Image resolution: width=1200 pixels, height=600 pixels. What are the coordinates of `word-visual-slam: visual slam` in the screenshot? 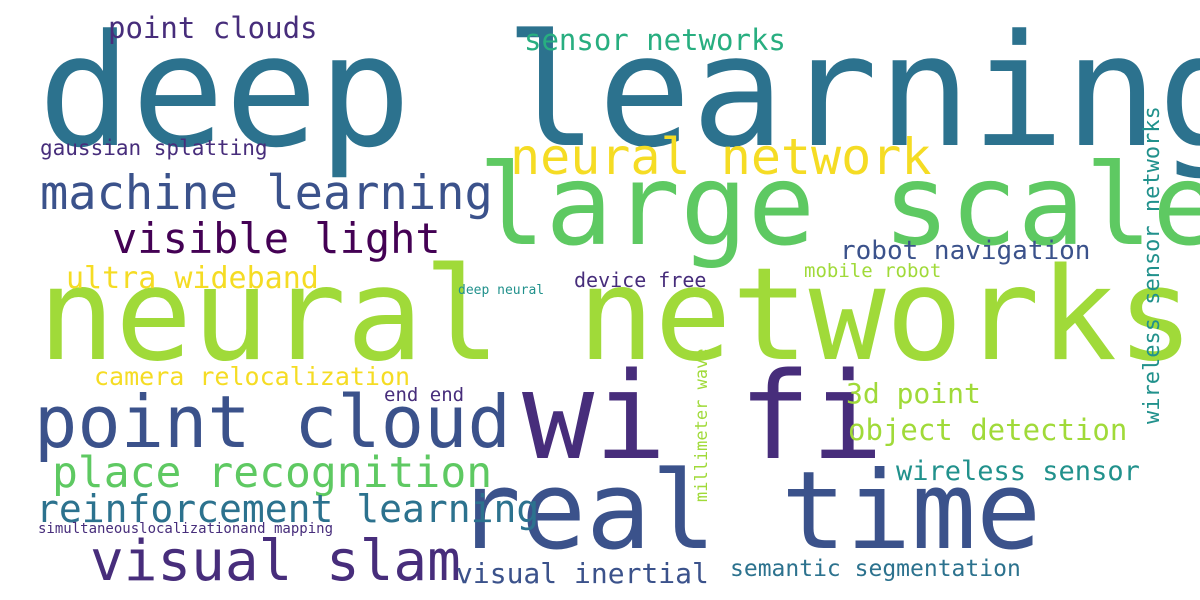 It's located at (275, 561).